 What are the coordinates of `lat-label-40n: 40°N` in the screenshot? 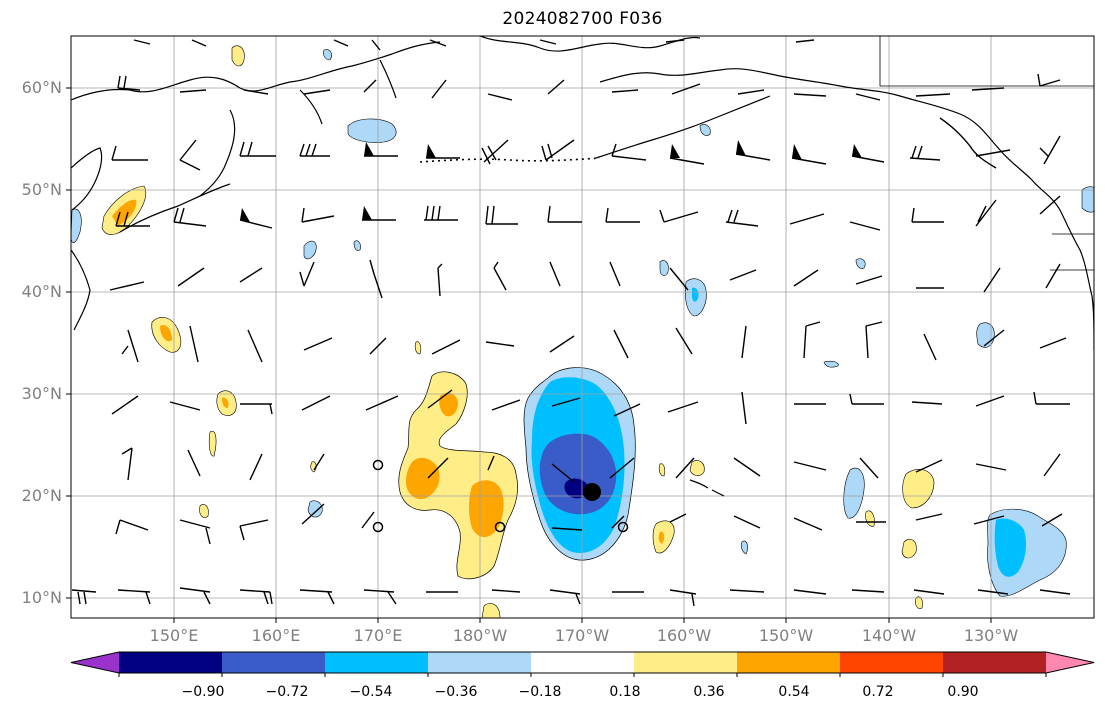 It's located at (41, 291).